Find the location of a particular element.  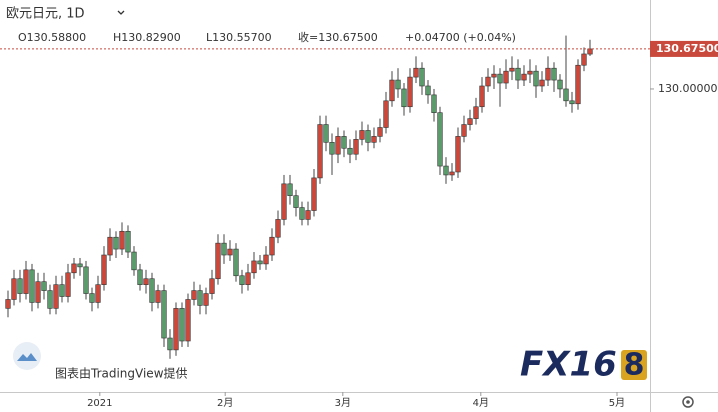

x-tick-label: 5月 is located at coordinates (617, 403).